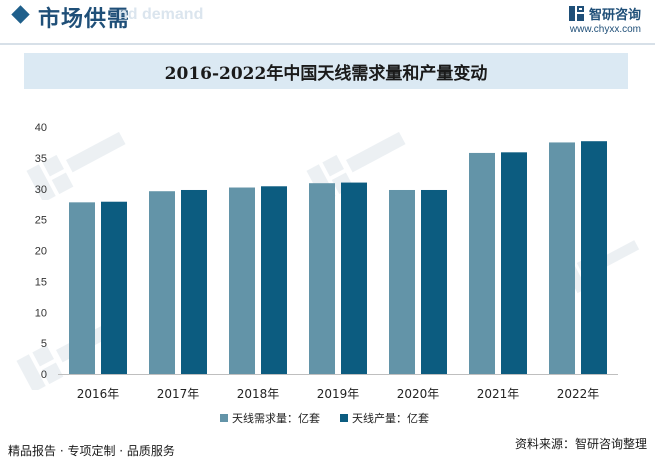  I want to click on y-tick-label: 5, so click(44, 344).